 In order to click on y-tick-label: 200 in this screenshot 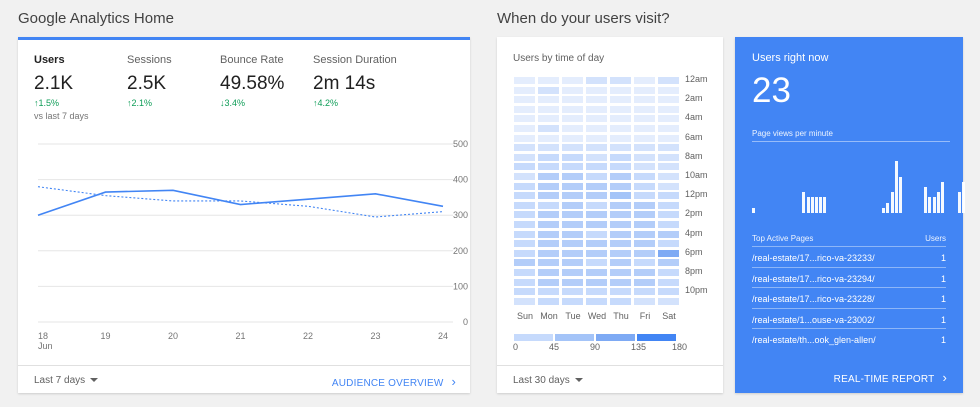, I will do `click(460, 251)`.